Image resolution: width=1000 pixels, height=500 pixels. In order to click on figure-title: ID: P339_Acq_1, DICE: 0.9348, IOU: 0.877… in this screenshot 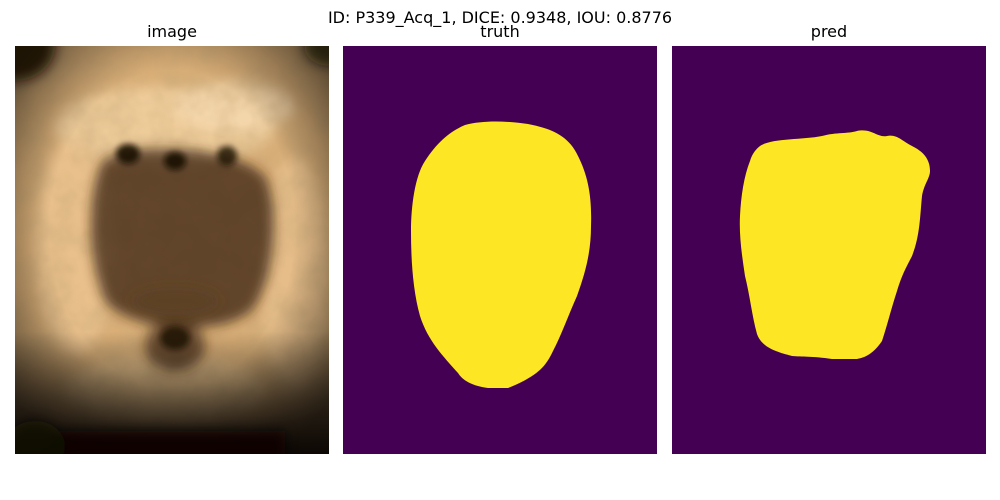, I will do `click(500, 17)`.